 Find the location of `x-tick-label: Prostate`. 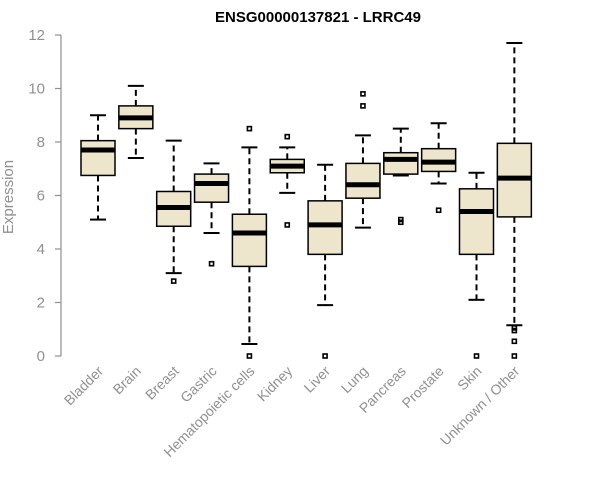

x-tick-label: Prostate is located at coordinates (423, 387).